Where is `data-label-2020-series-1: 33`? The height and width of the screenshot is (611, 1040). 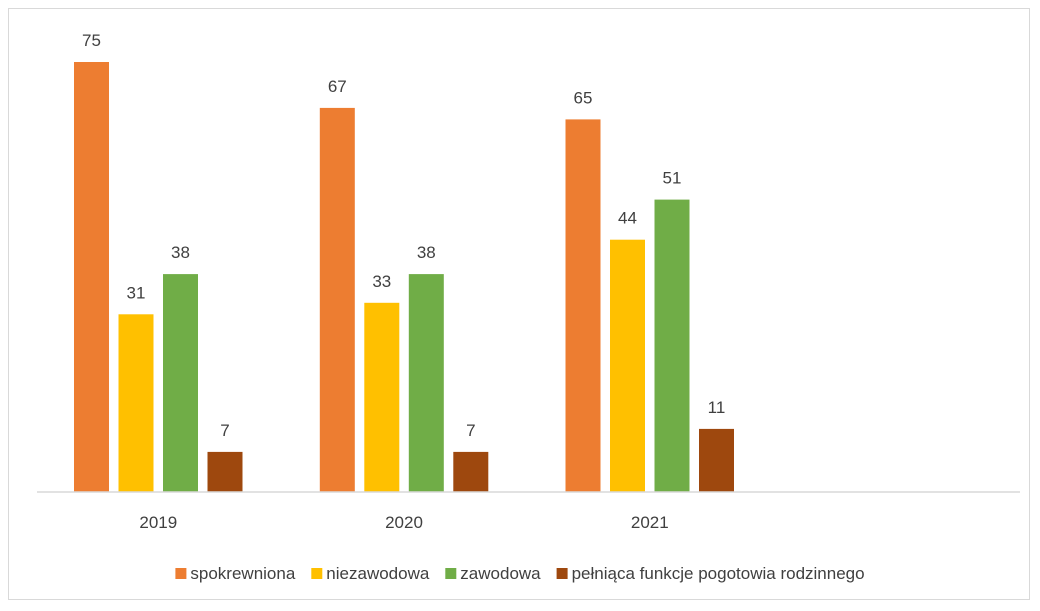 data-label-2020-series-1: 33 is located at coordinates (381, 281).